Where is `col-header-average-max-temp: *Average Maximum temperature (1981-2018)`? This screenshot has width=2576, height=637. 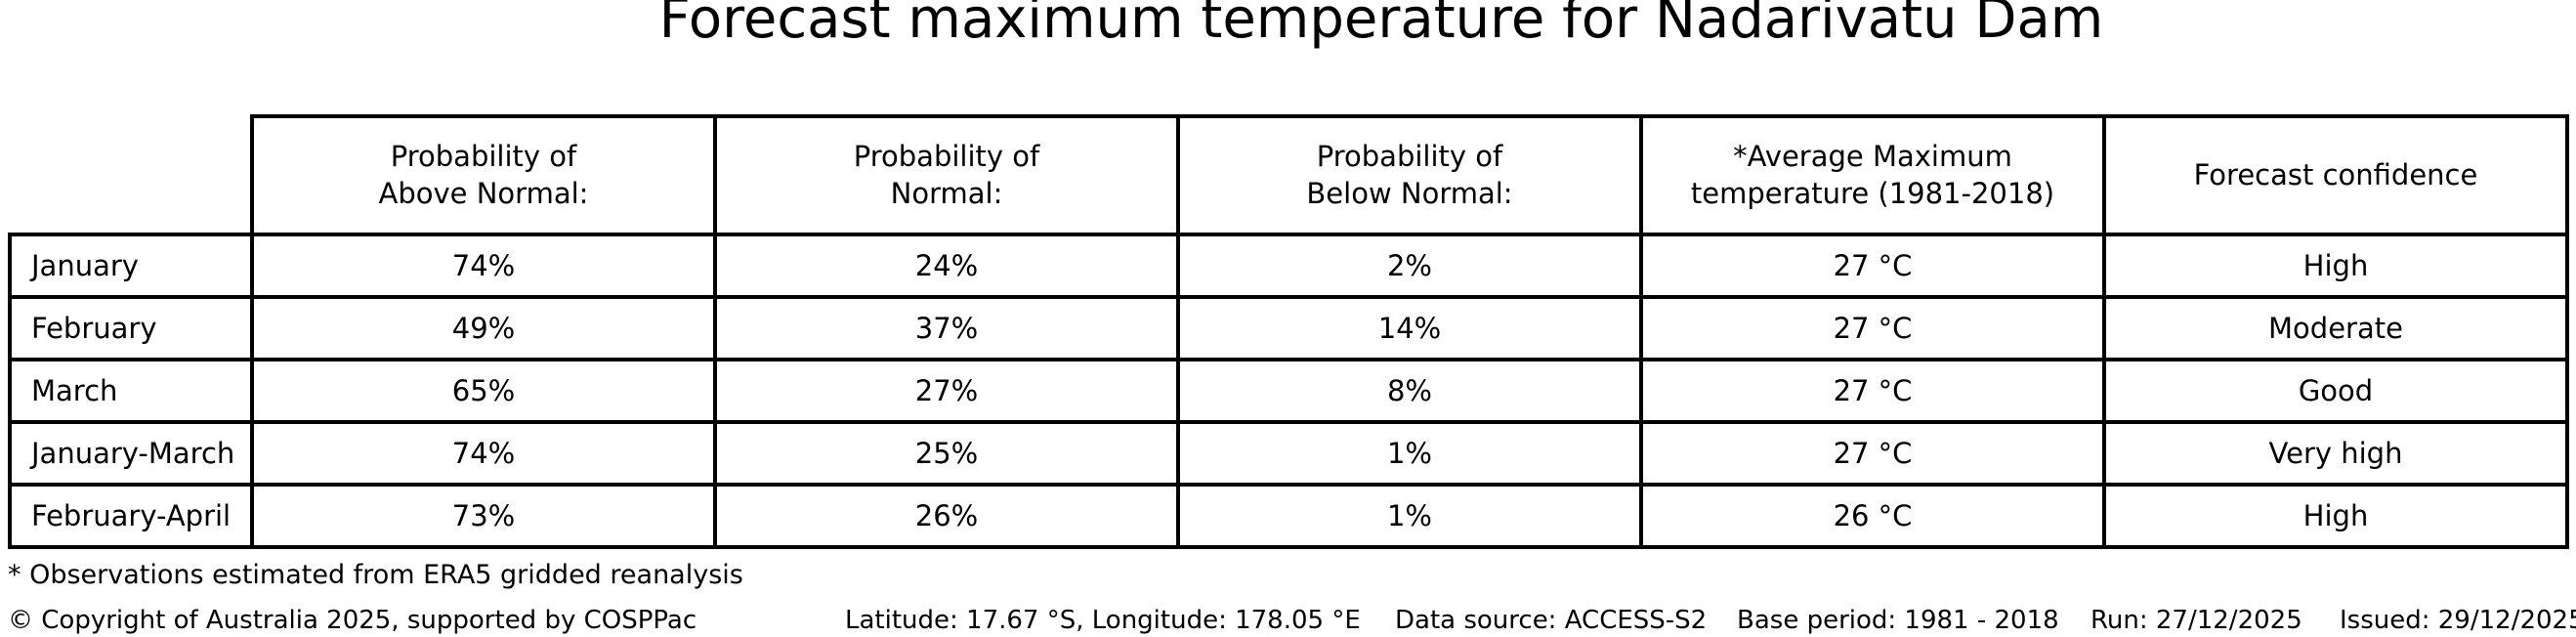 col-header-average-max-temp: *Average Maximum temperature (1981-2018) is located at coordinates (1872, 175).